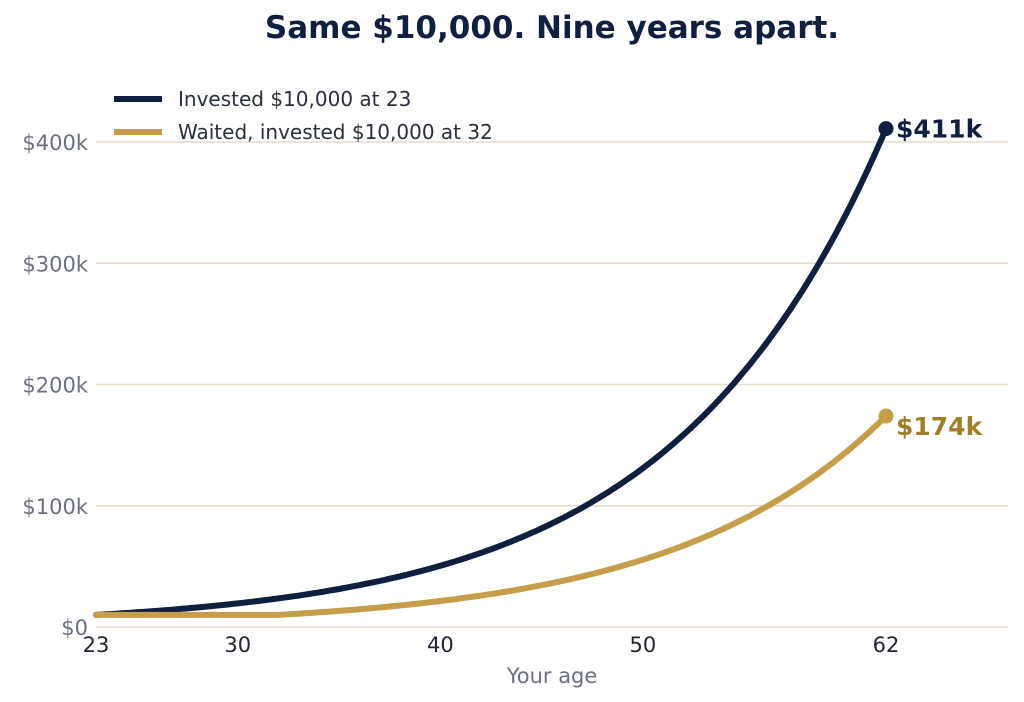  Describe the element at coordinates (940, 426) in the screenshot. I see `endpoint-label-2: $174k` at that location.